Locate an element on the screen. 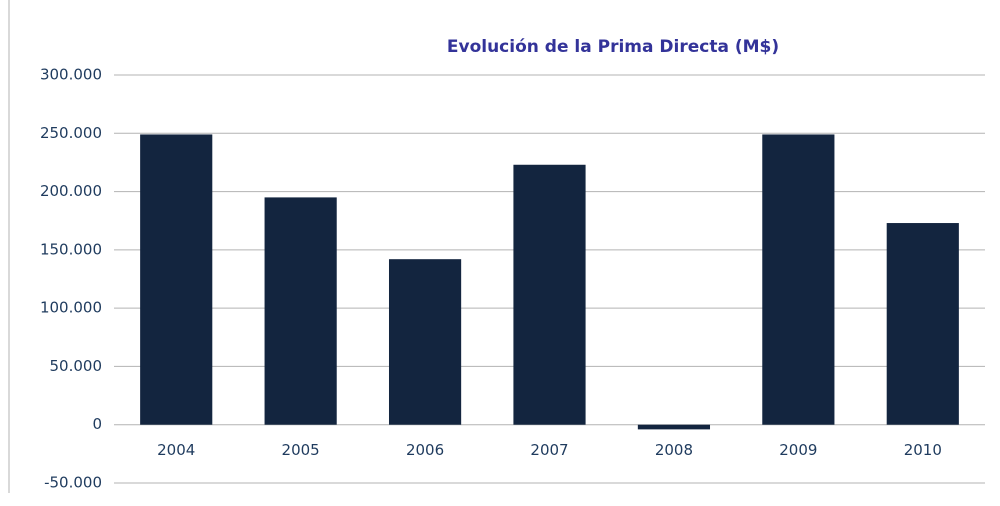 The height and width of the screenshot is (506, 1000). x-tick-label: 2007 is located at coordinates (549, 450).